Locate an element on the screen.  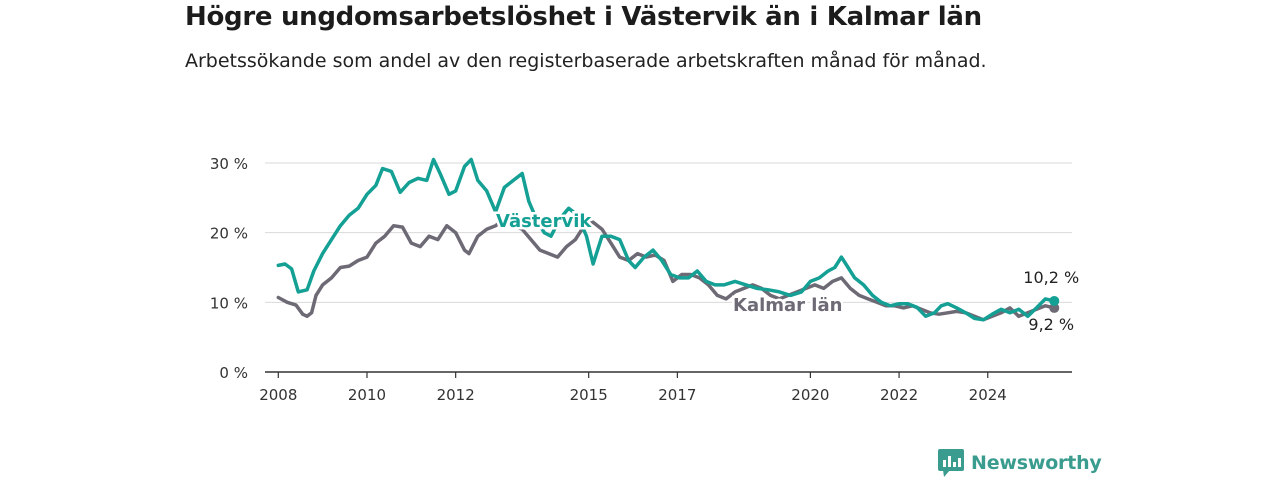
end-label-vastervik: 10,2 % is located at coordinates (1051, 277).